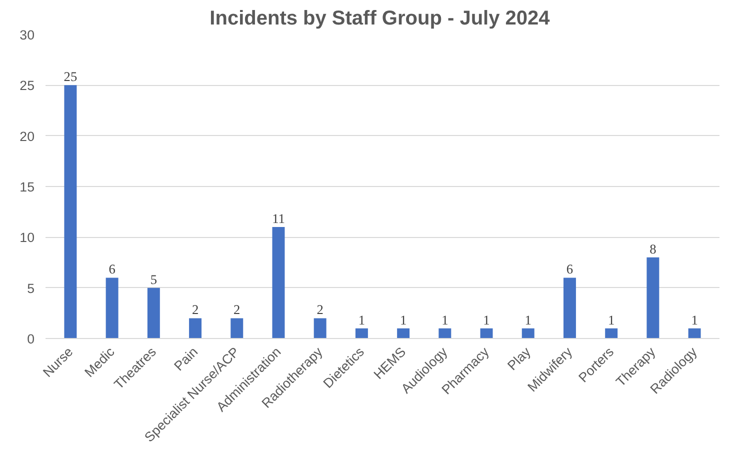 This screenshot has height=453, width=734. Describe the element at coordinates (27, 35) in the screenshot. I see `y-tick-label: 30` at that location.